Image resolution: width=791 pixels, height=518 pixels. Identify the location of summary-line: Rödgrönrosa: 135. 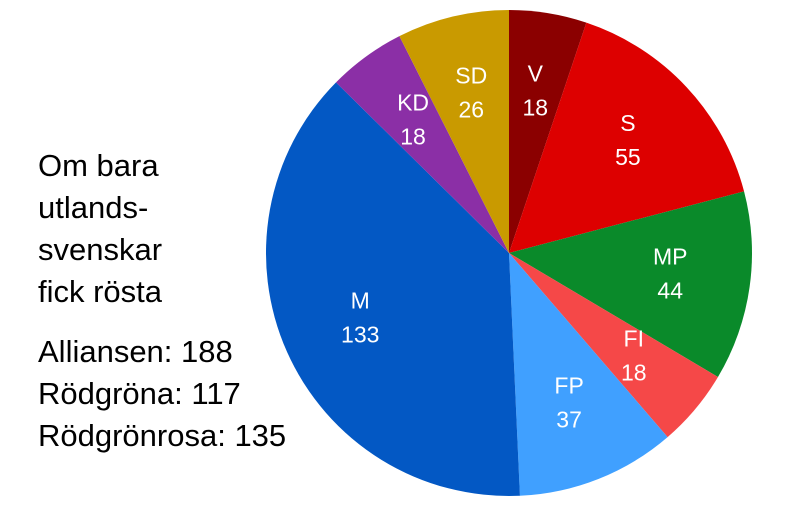
(162, 435).